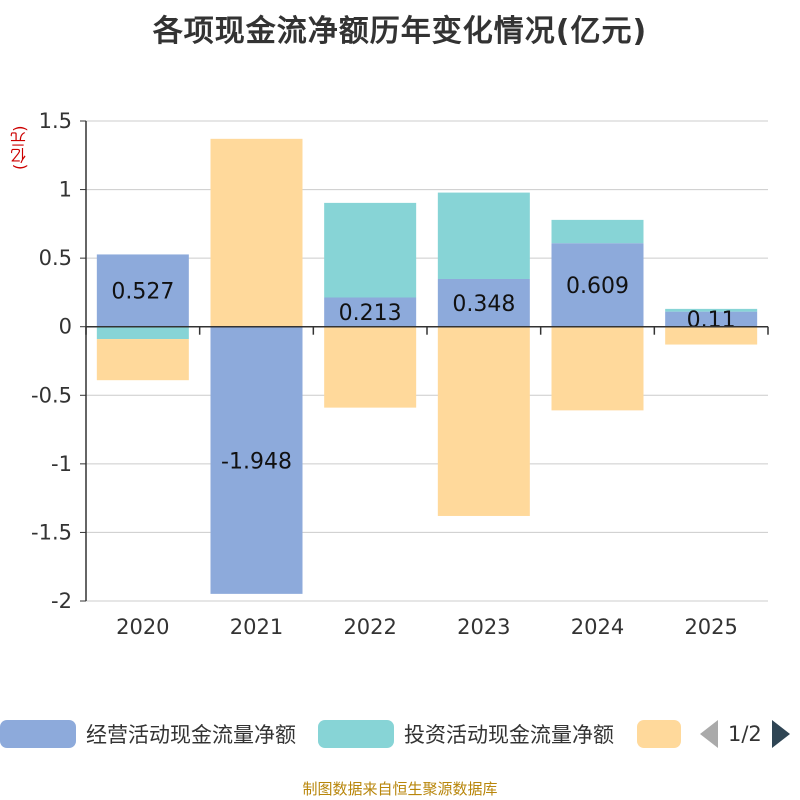 The height and width of the screenshot is (800, 800). I want to click on data-label-2021: -1.948, so click(256, 461).